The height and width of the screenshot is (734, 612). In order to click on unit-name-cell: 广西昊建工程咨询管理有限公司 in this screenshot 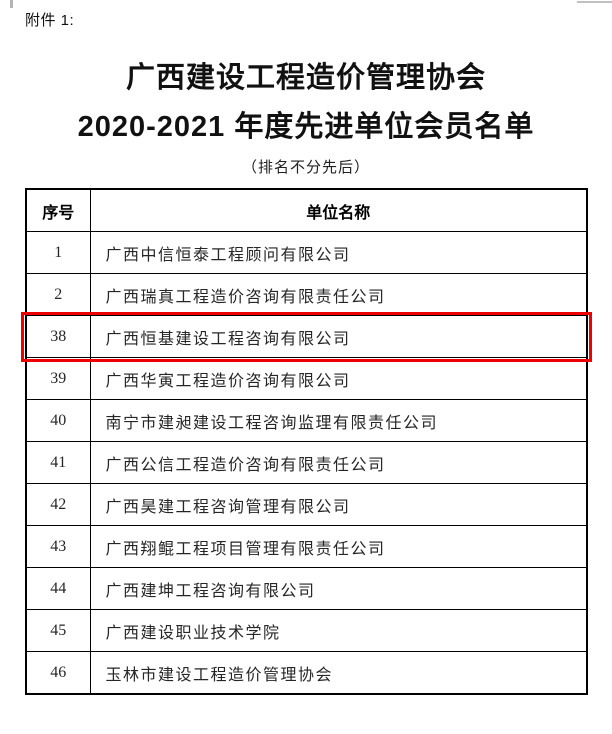, I will do `click(338, 504)`.